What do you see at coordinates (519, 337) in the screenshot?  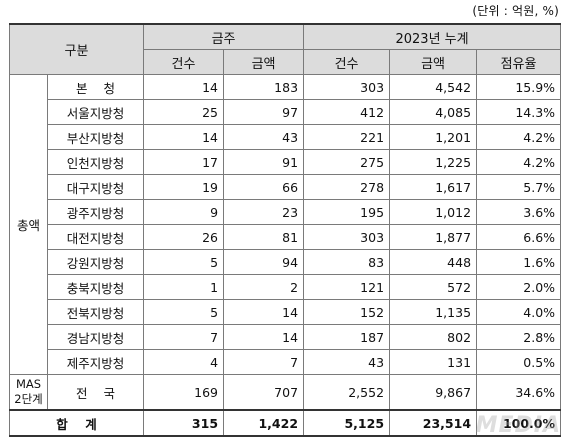 I see `cell-share: 2.8%` at bounding box center [519, 337].